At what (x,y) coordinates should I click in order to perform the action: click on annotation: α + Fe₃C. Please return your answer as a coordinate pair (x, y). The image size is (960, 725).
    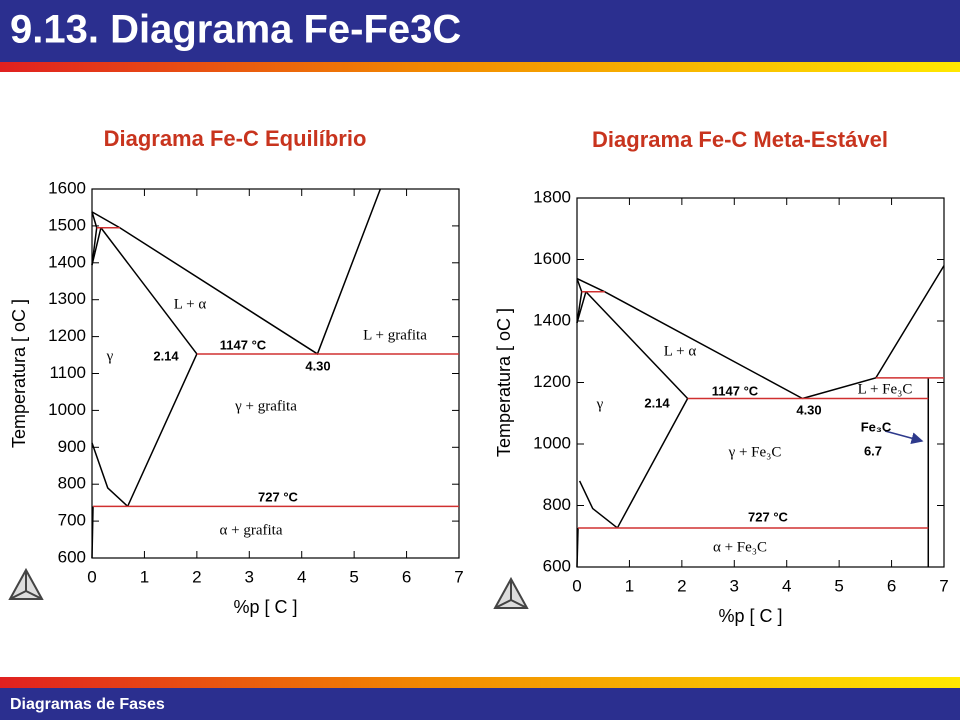
    Looking at the image, I should click on (740, 547).